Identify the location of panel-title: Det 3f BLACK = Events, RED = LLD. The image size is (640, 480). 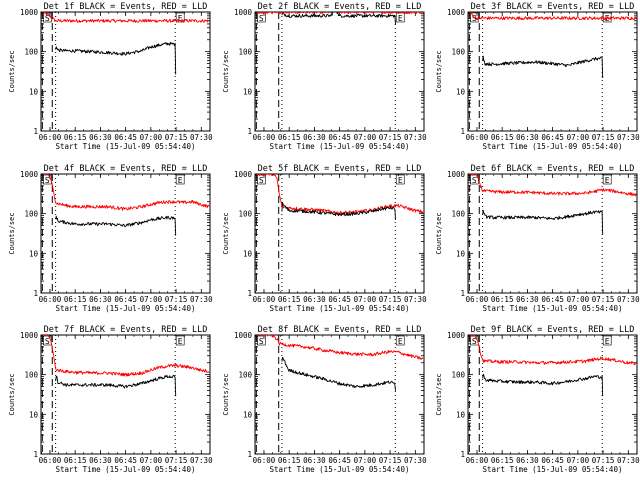
(553, 7).